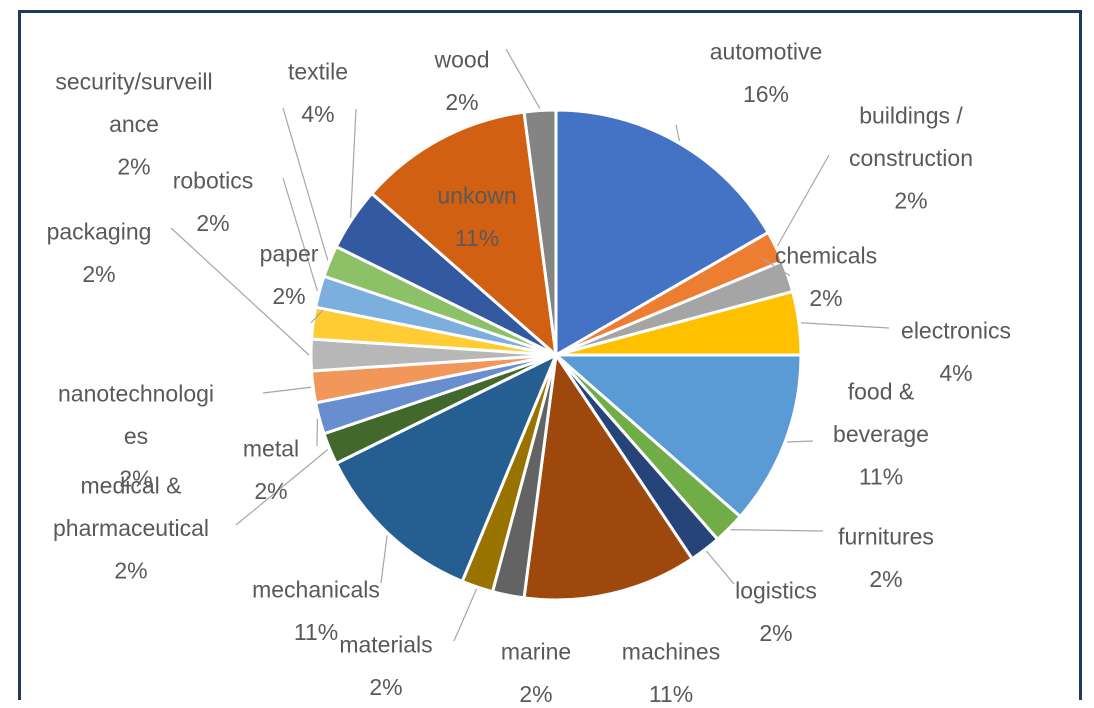 The height and width of the screenshot is (708, 1094). I want to click on slice-label-furnitures: furnitures 2%, so click(886, 557).